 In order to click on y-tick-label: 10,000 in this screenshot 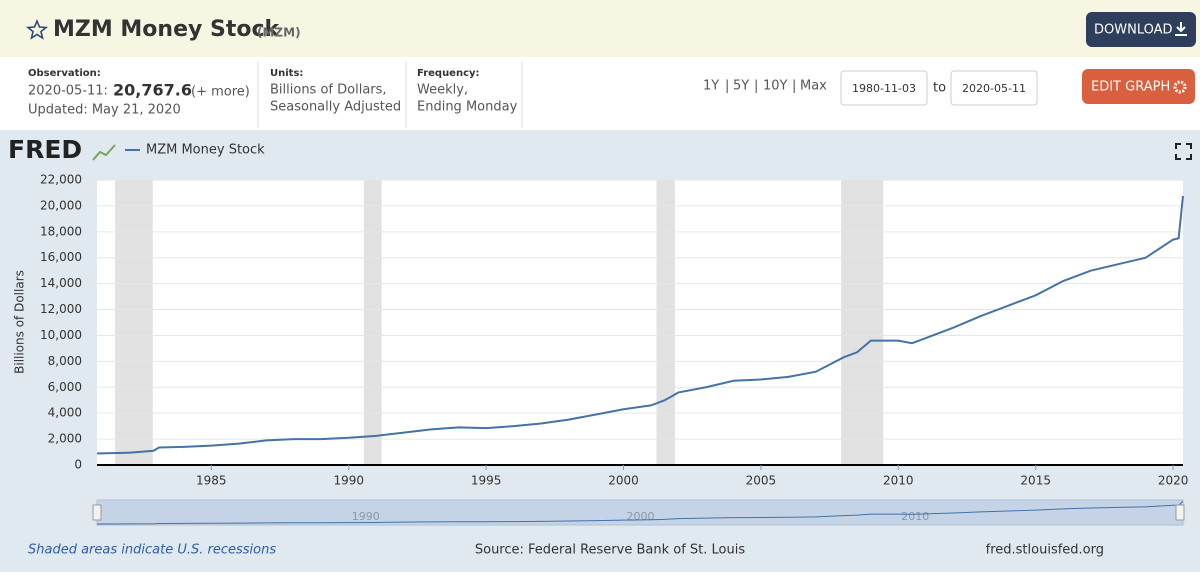, I will do `click(61, 335)`.